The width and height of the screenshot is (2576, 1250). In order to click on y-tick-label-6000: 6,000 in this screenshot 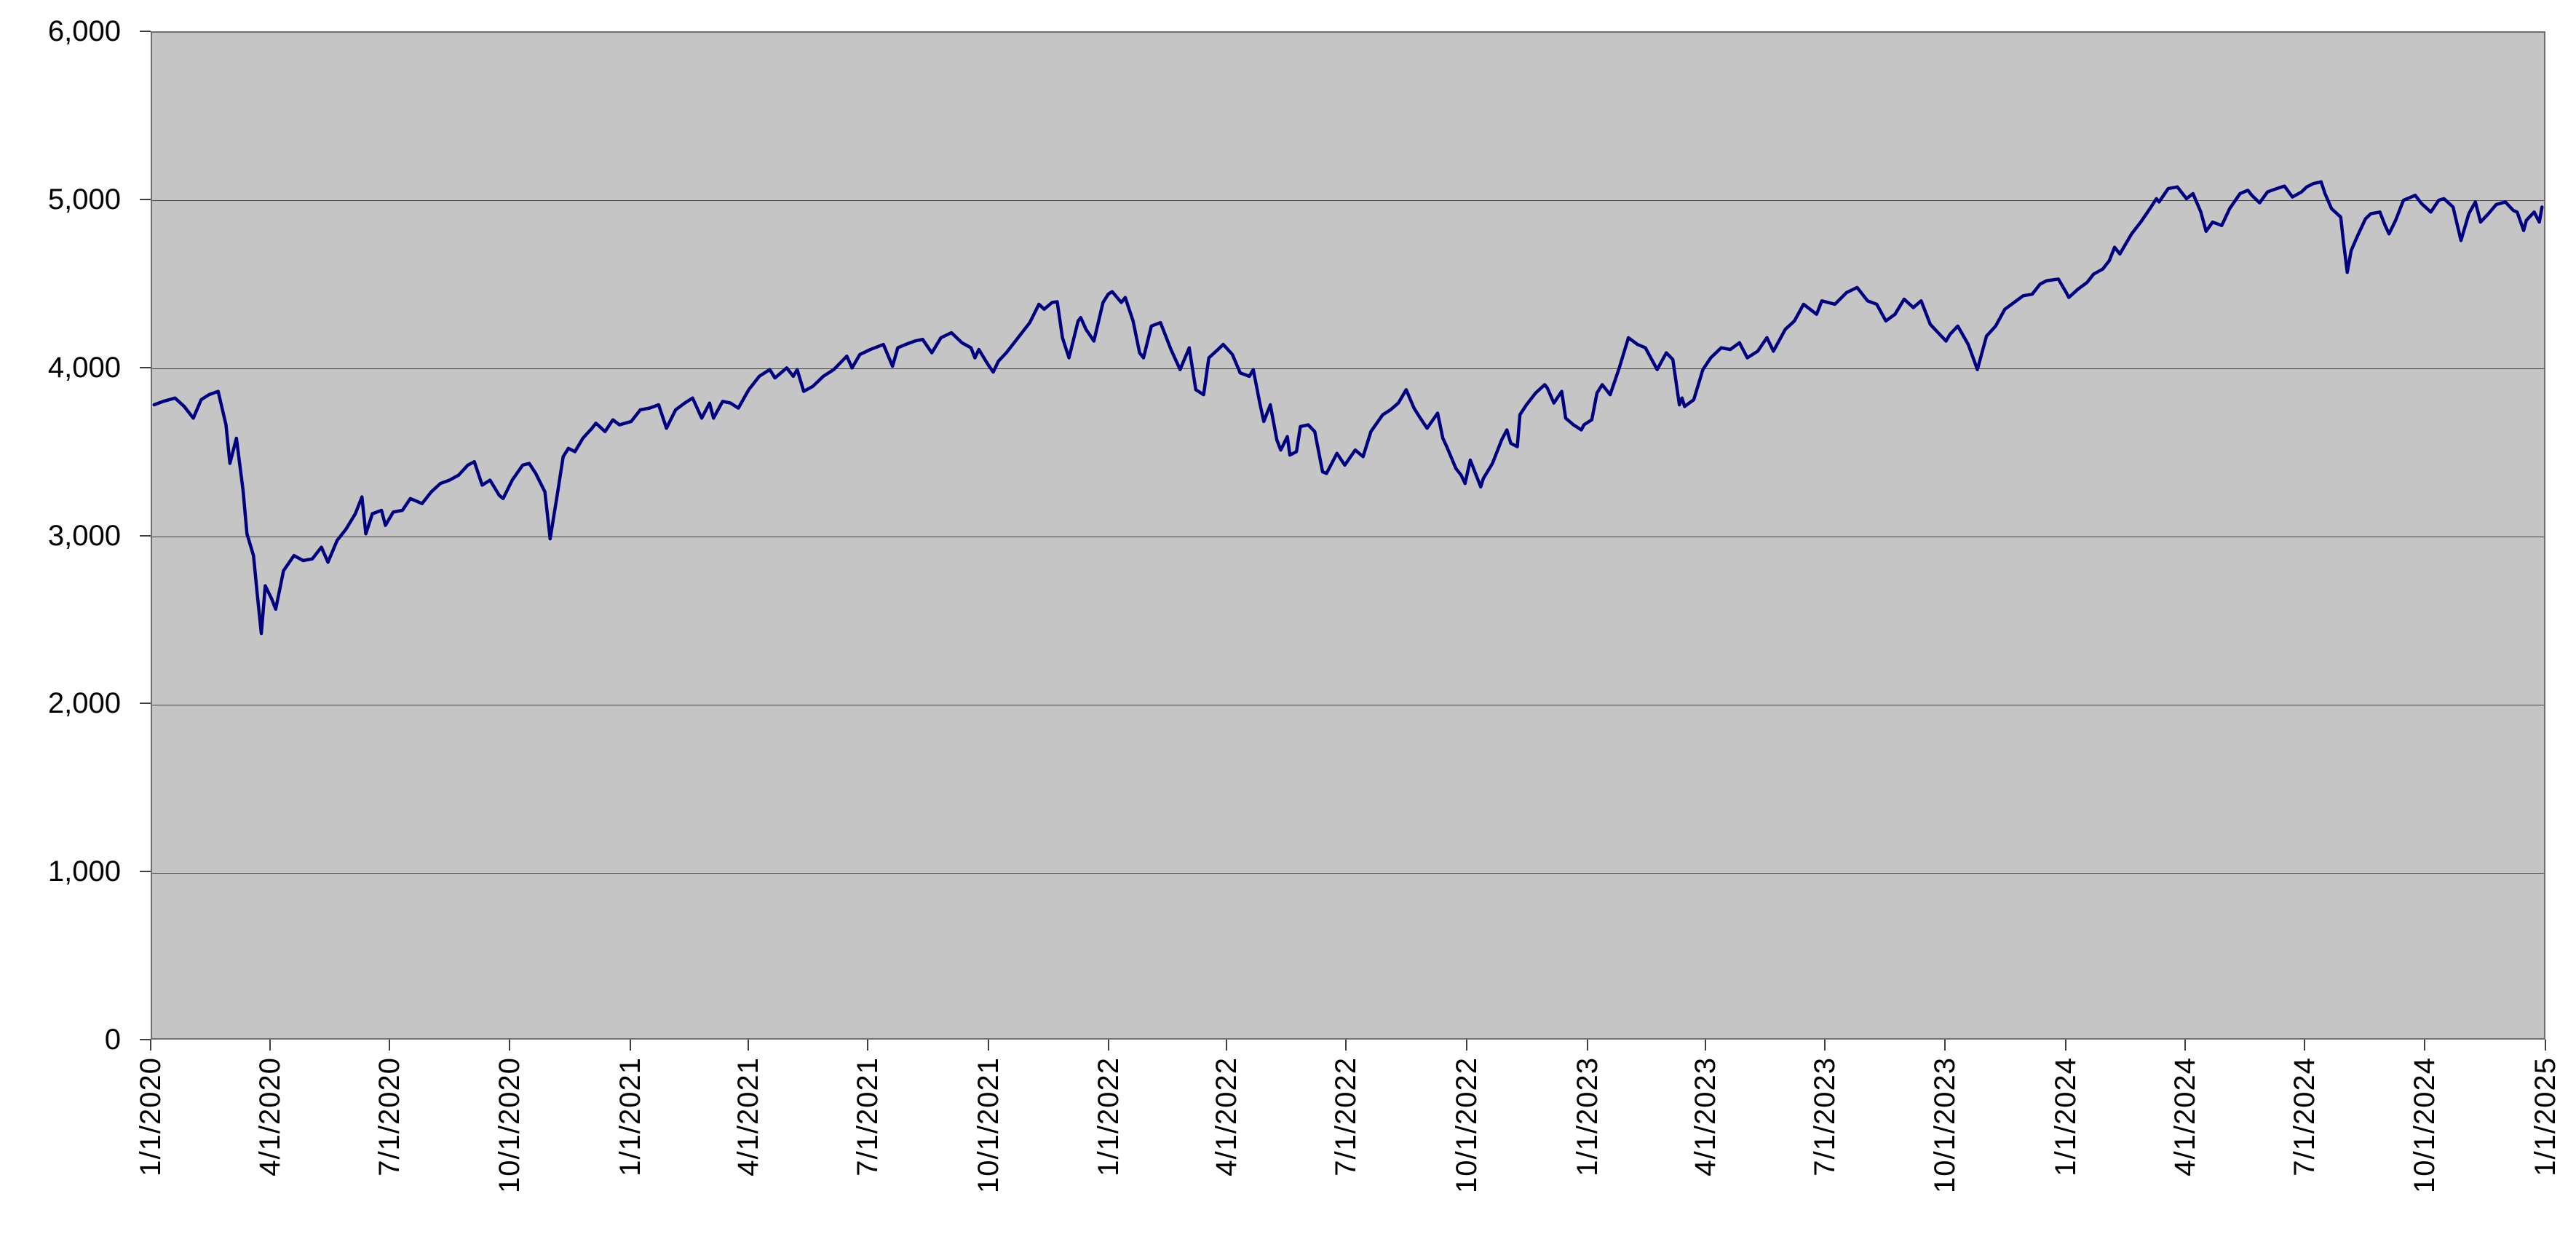, I will do `click(84, 31)`.